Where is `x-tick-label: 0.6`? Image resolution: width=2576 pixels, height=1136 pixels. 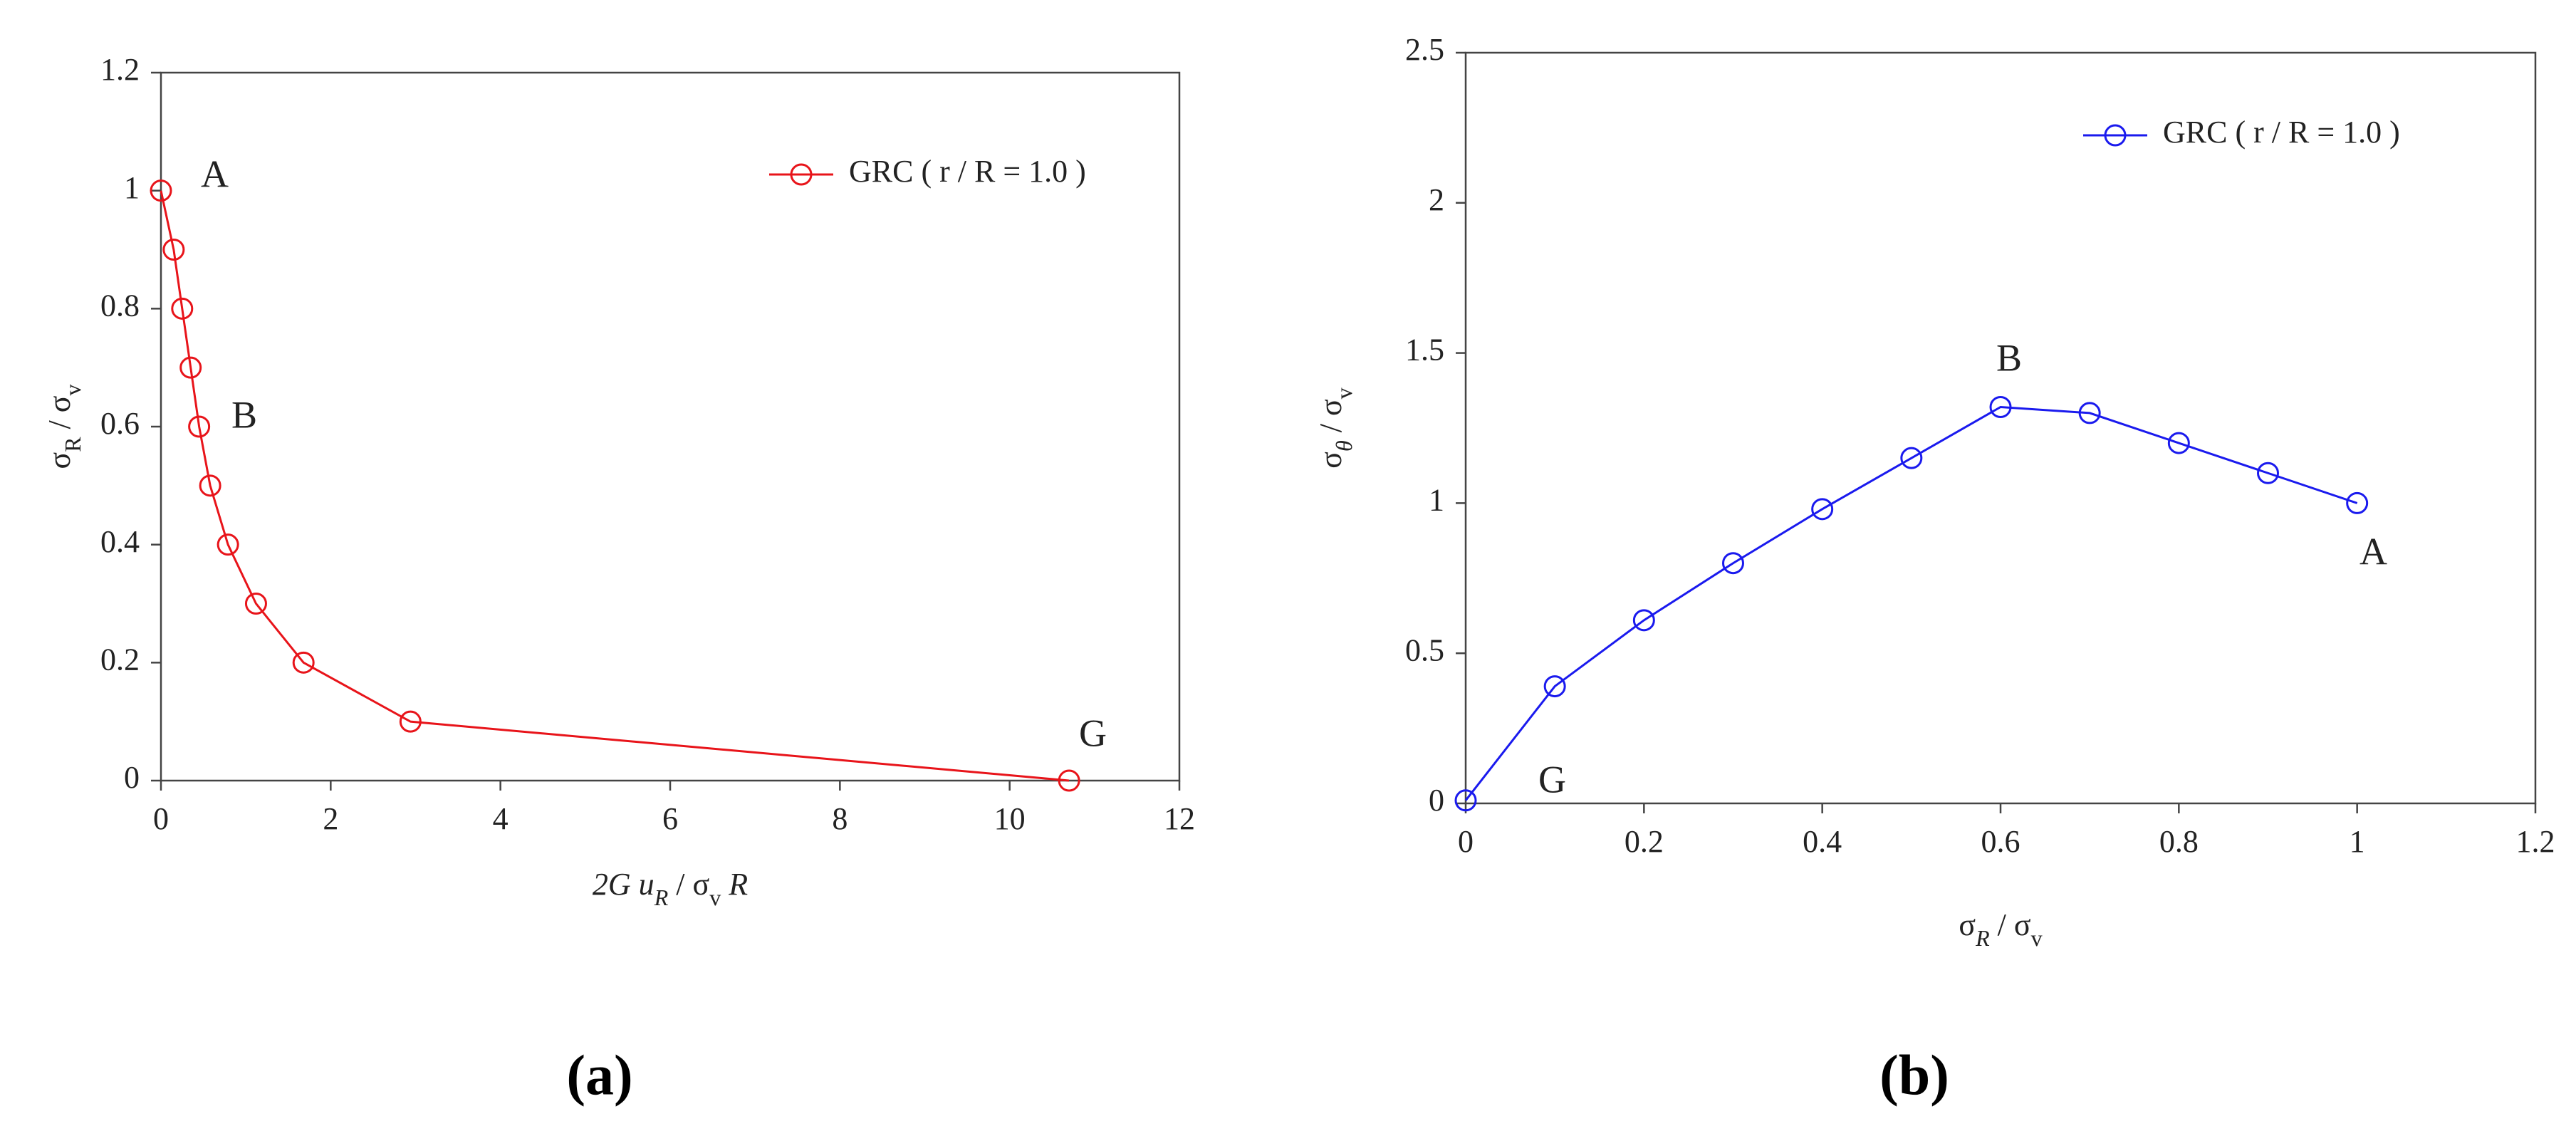 x-tick-label: 0.6 is located at coordinates (2000, 841).